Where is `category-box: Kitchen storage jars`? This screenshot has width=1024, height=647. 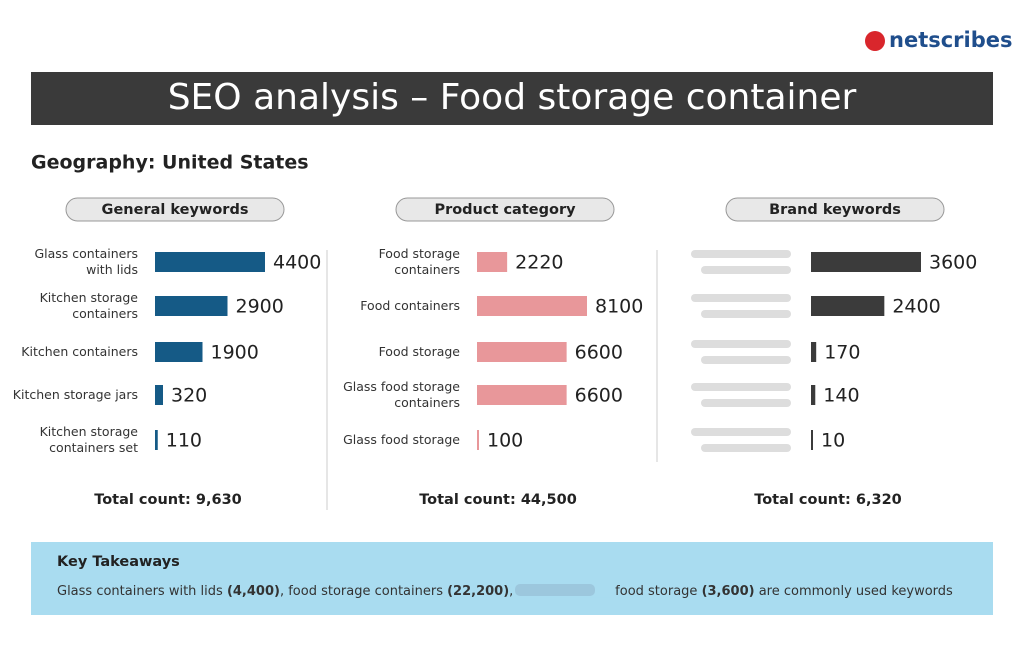 category-box: Kitchen storage jars is located at coordinates (75, 394).